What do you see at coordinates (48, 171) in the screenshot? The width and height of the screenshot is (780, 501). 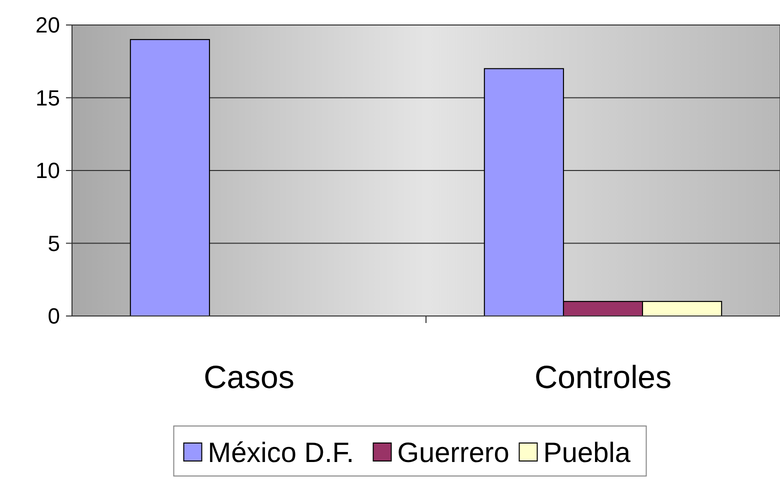 I see `y-tick-label: 10` at bounding box center [48, 171].